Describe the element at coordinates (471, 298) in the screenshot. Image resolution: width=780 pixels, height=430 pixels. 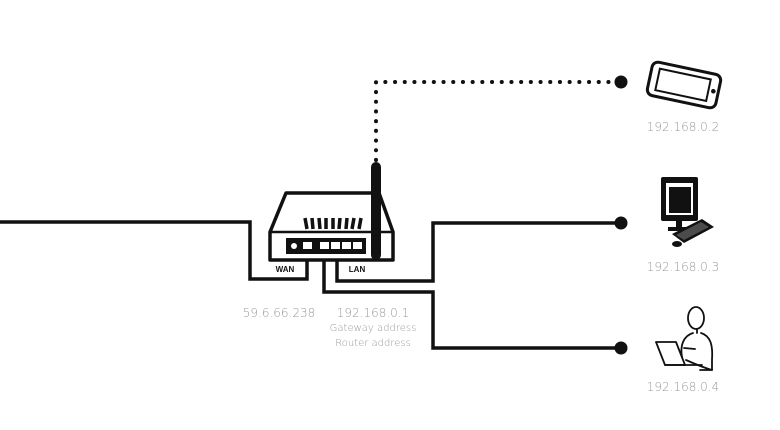
I see `laptop-wired-link` at that location.